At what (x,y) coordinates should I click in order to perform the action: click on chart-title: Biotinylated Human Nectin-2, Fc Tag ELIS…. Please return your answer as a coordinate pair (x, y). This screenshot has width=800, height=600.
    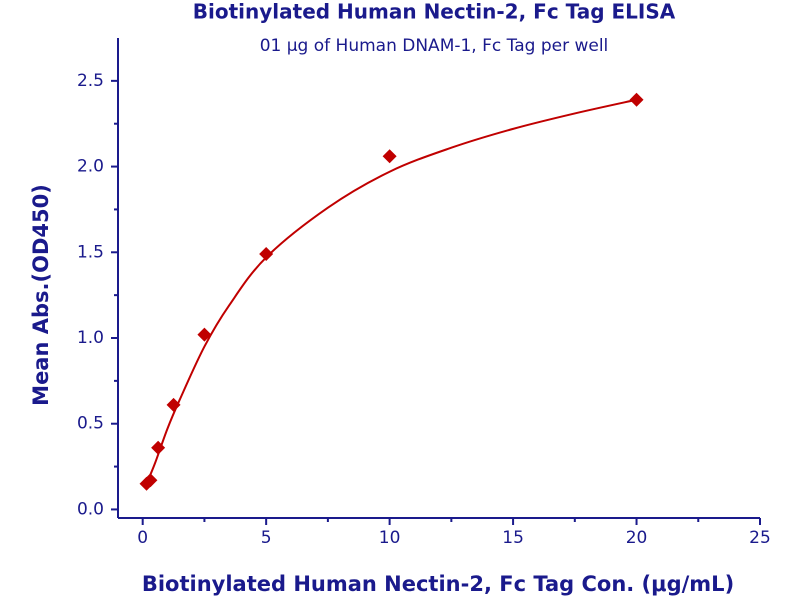
    Looking at the image, I should click on (434, 12).